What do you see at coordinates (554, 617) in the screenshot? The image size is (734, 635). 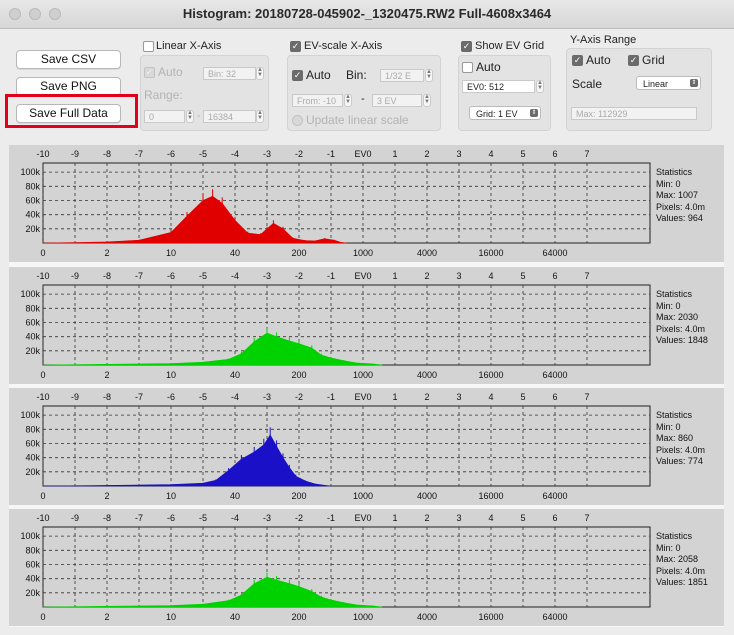 I see `value-tick-label: 64000` at bounding box center [554, 617].